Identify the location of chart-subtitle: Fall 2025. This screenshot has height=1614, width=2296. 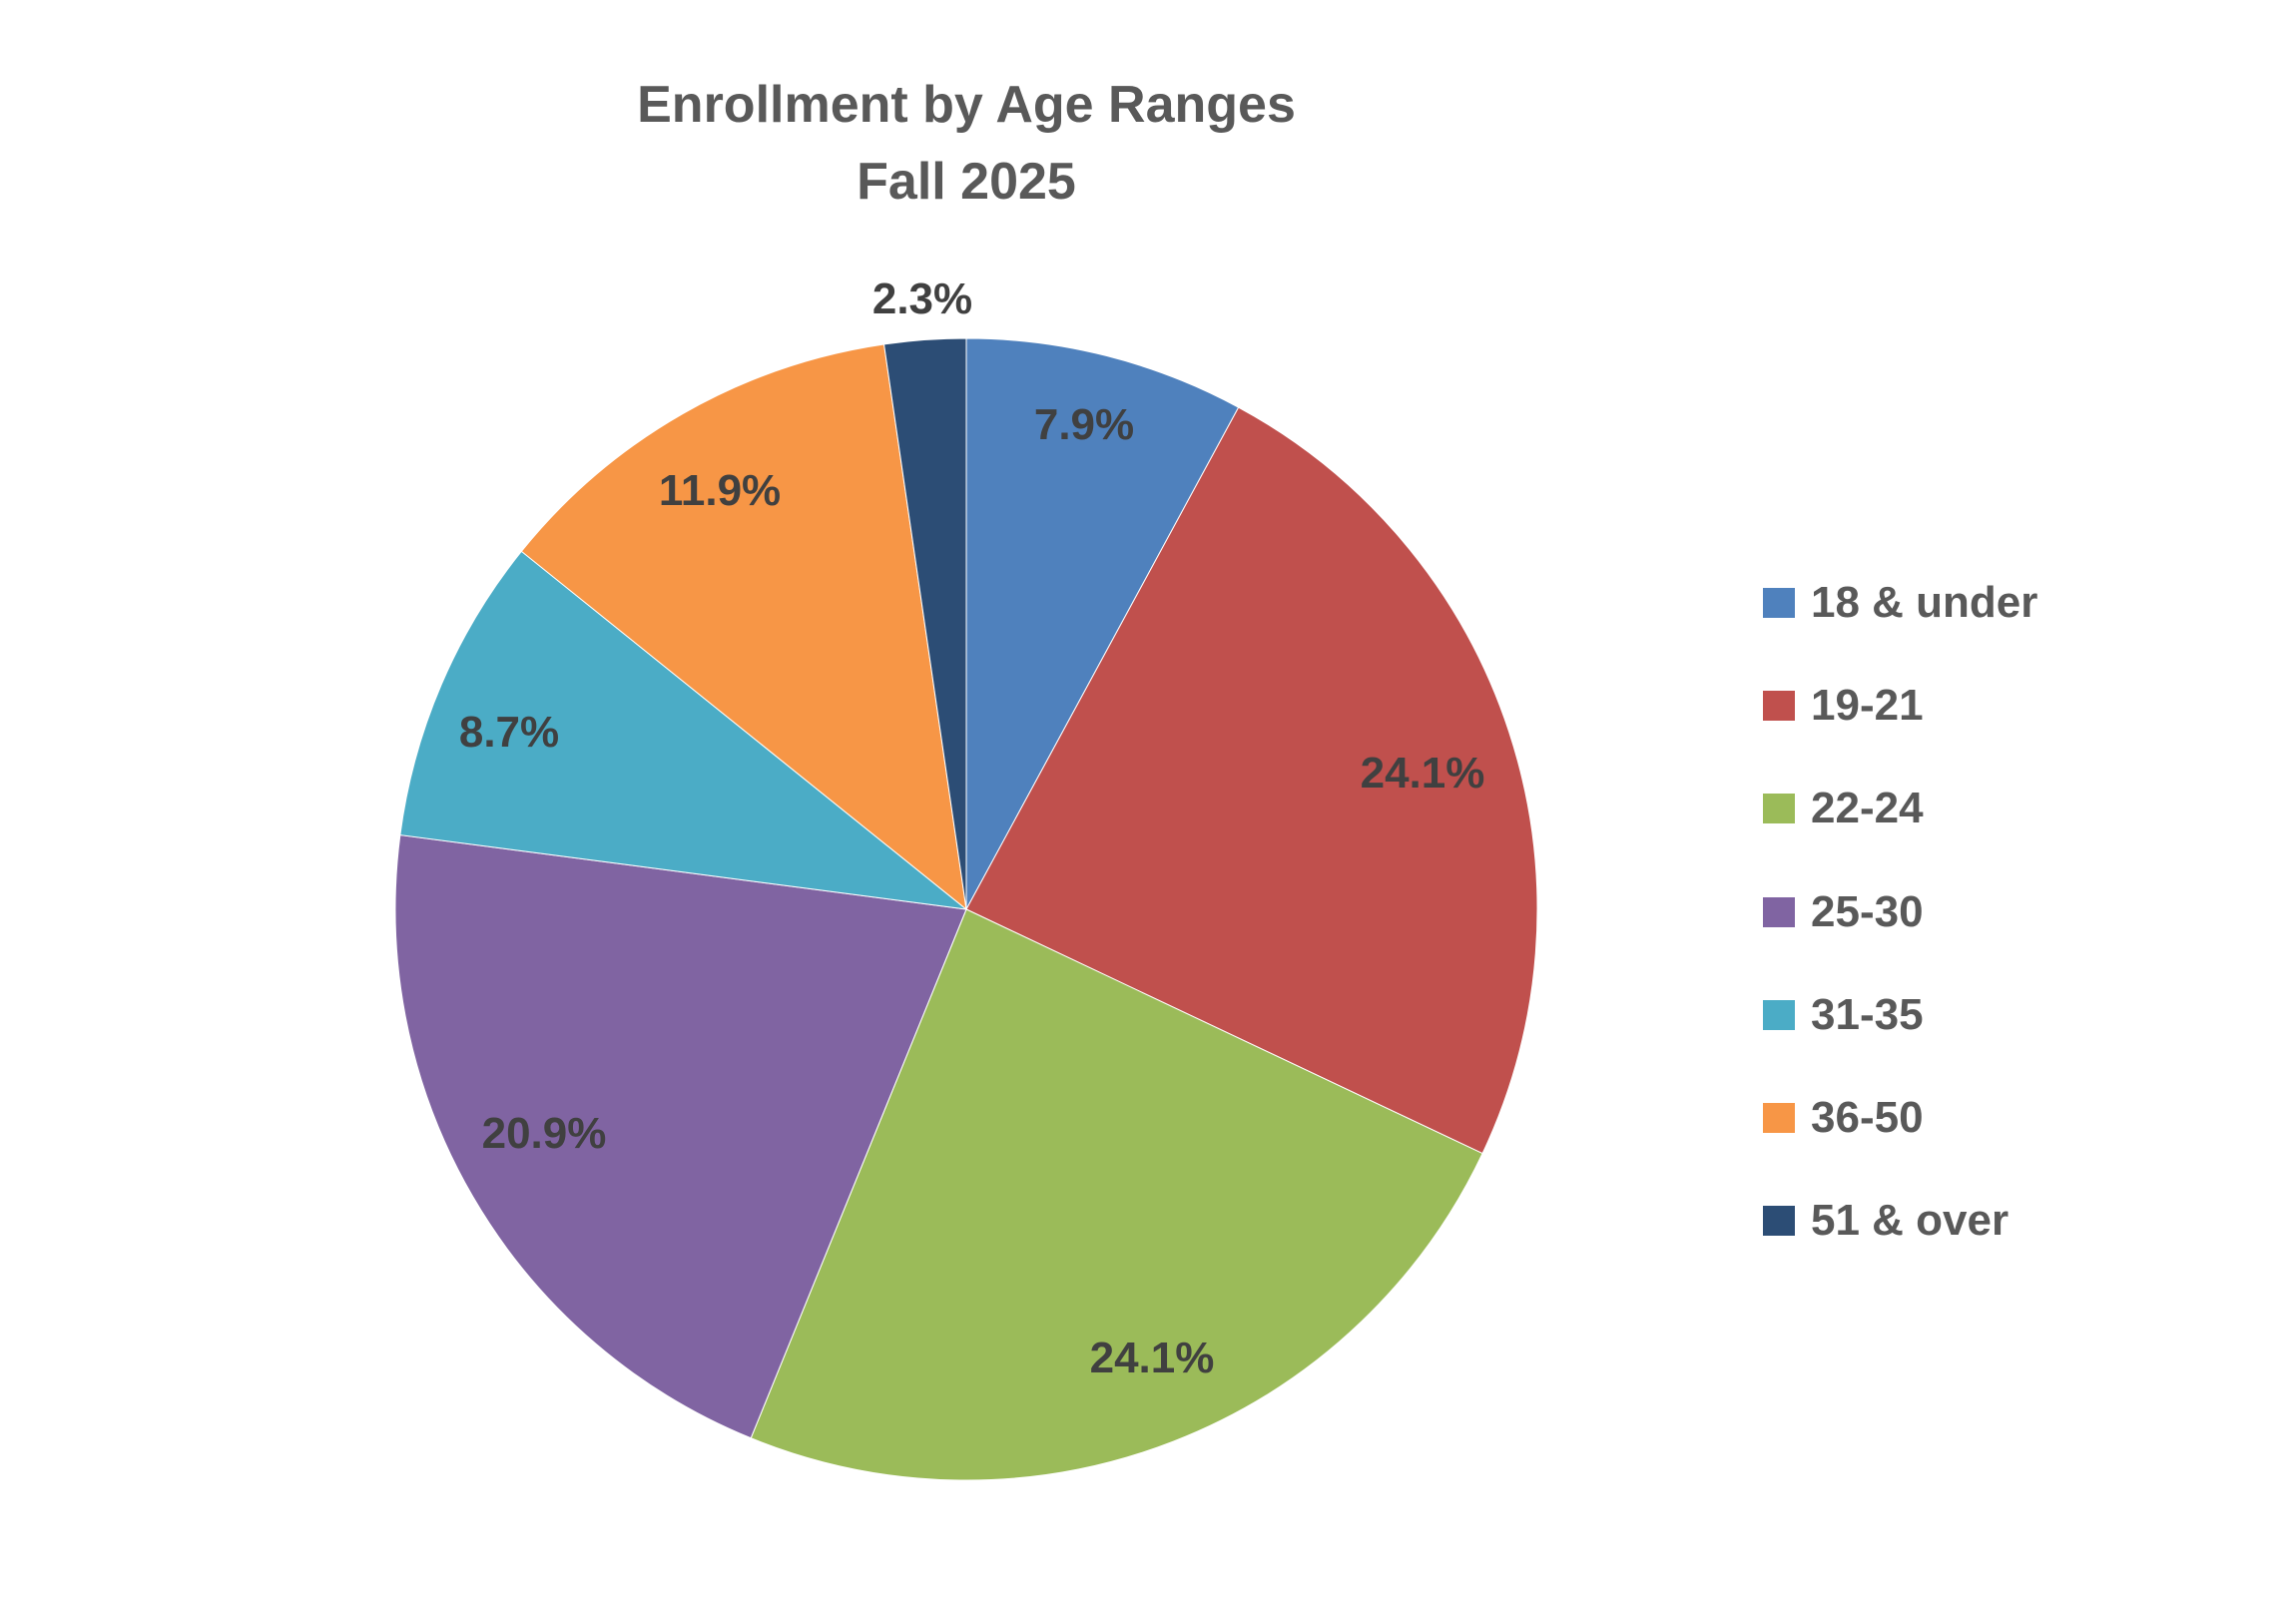
(967, 182).